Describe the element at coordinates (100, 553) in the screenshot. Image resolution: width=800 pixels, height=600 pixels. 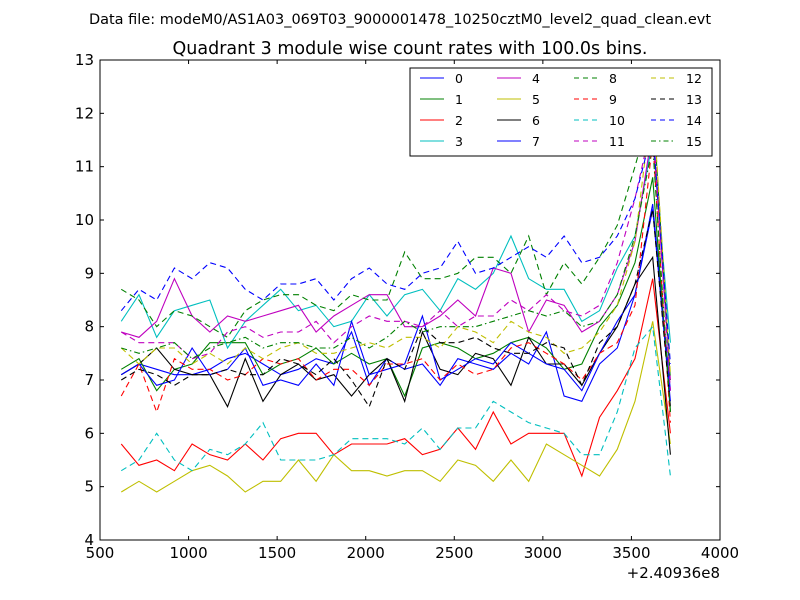
I see `x-tick-label: 500` at that location.